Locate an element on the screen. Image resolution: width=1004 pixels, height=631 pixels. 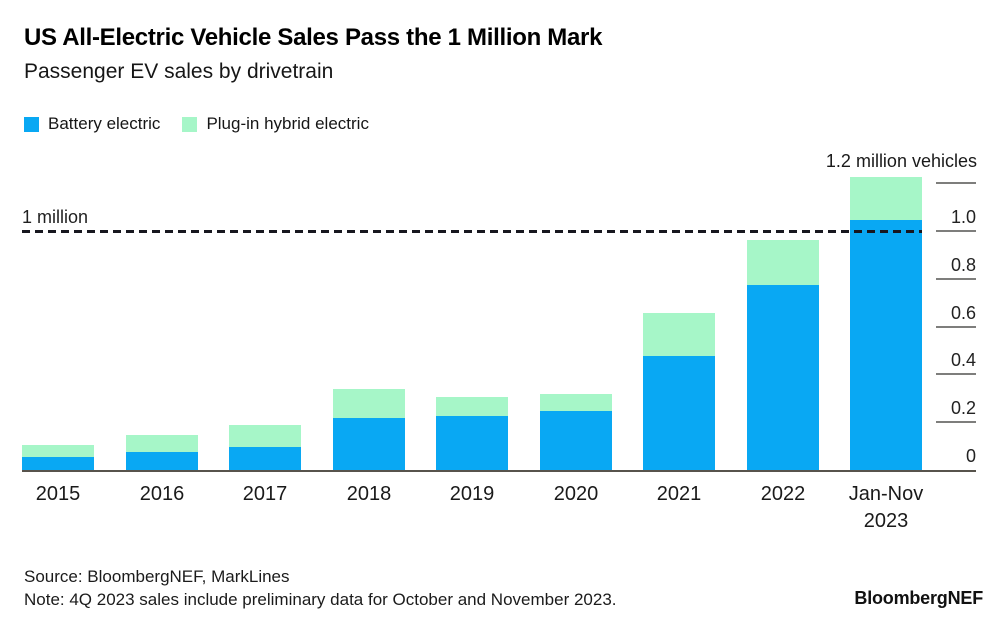
legend-item-plugin-hybrid: Plug-in hybrid electric is located at coordinates (275, 124).